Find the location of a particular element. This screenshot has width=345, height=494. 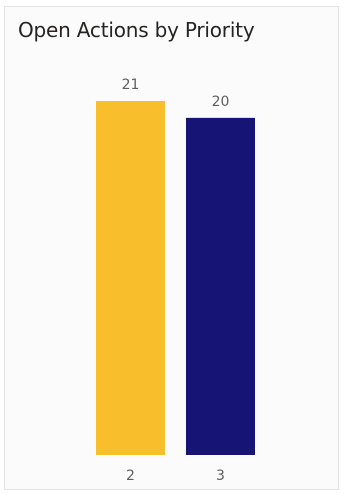

x-tick-label-2: 2 is located at coordinates (130, 476).